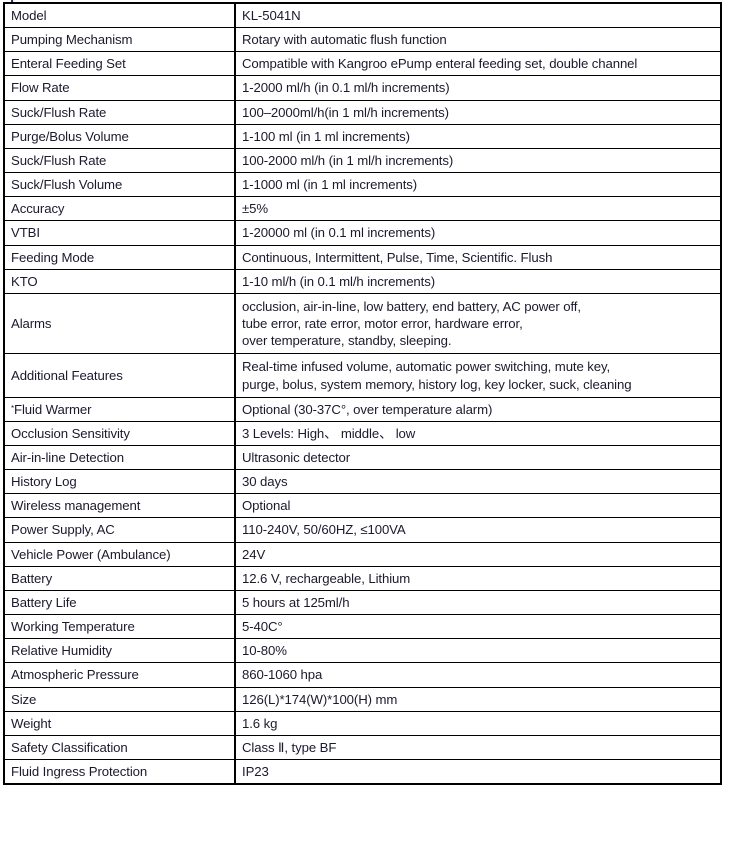  I want to click on spec-value-cell: 5-40C°, so click(478, 627).